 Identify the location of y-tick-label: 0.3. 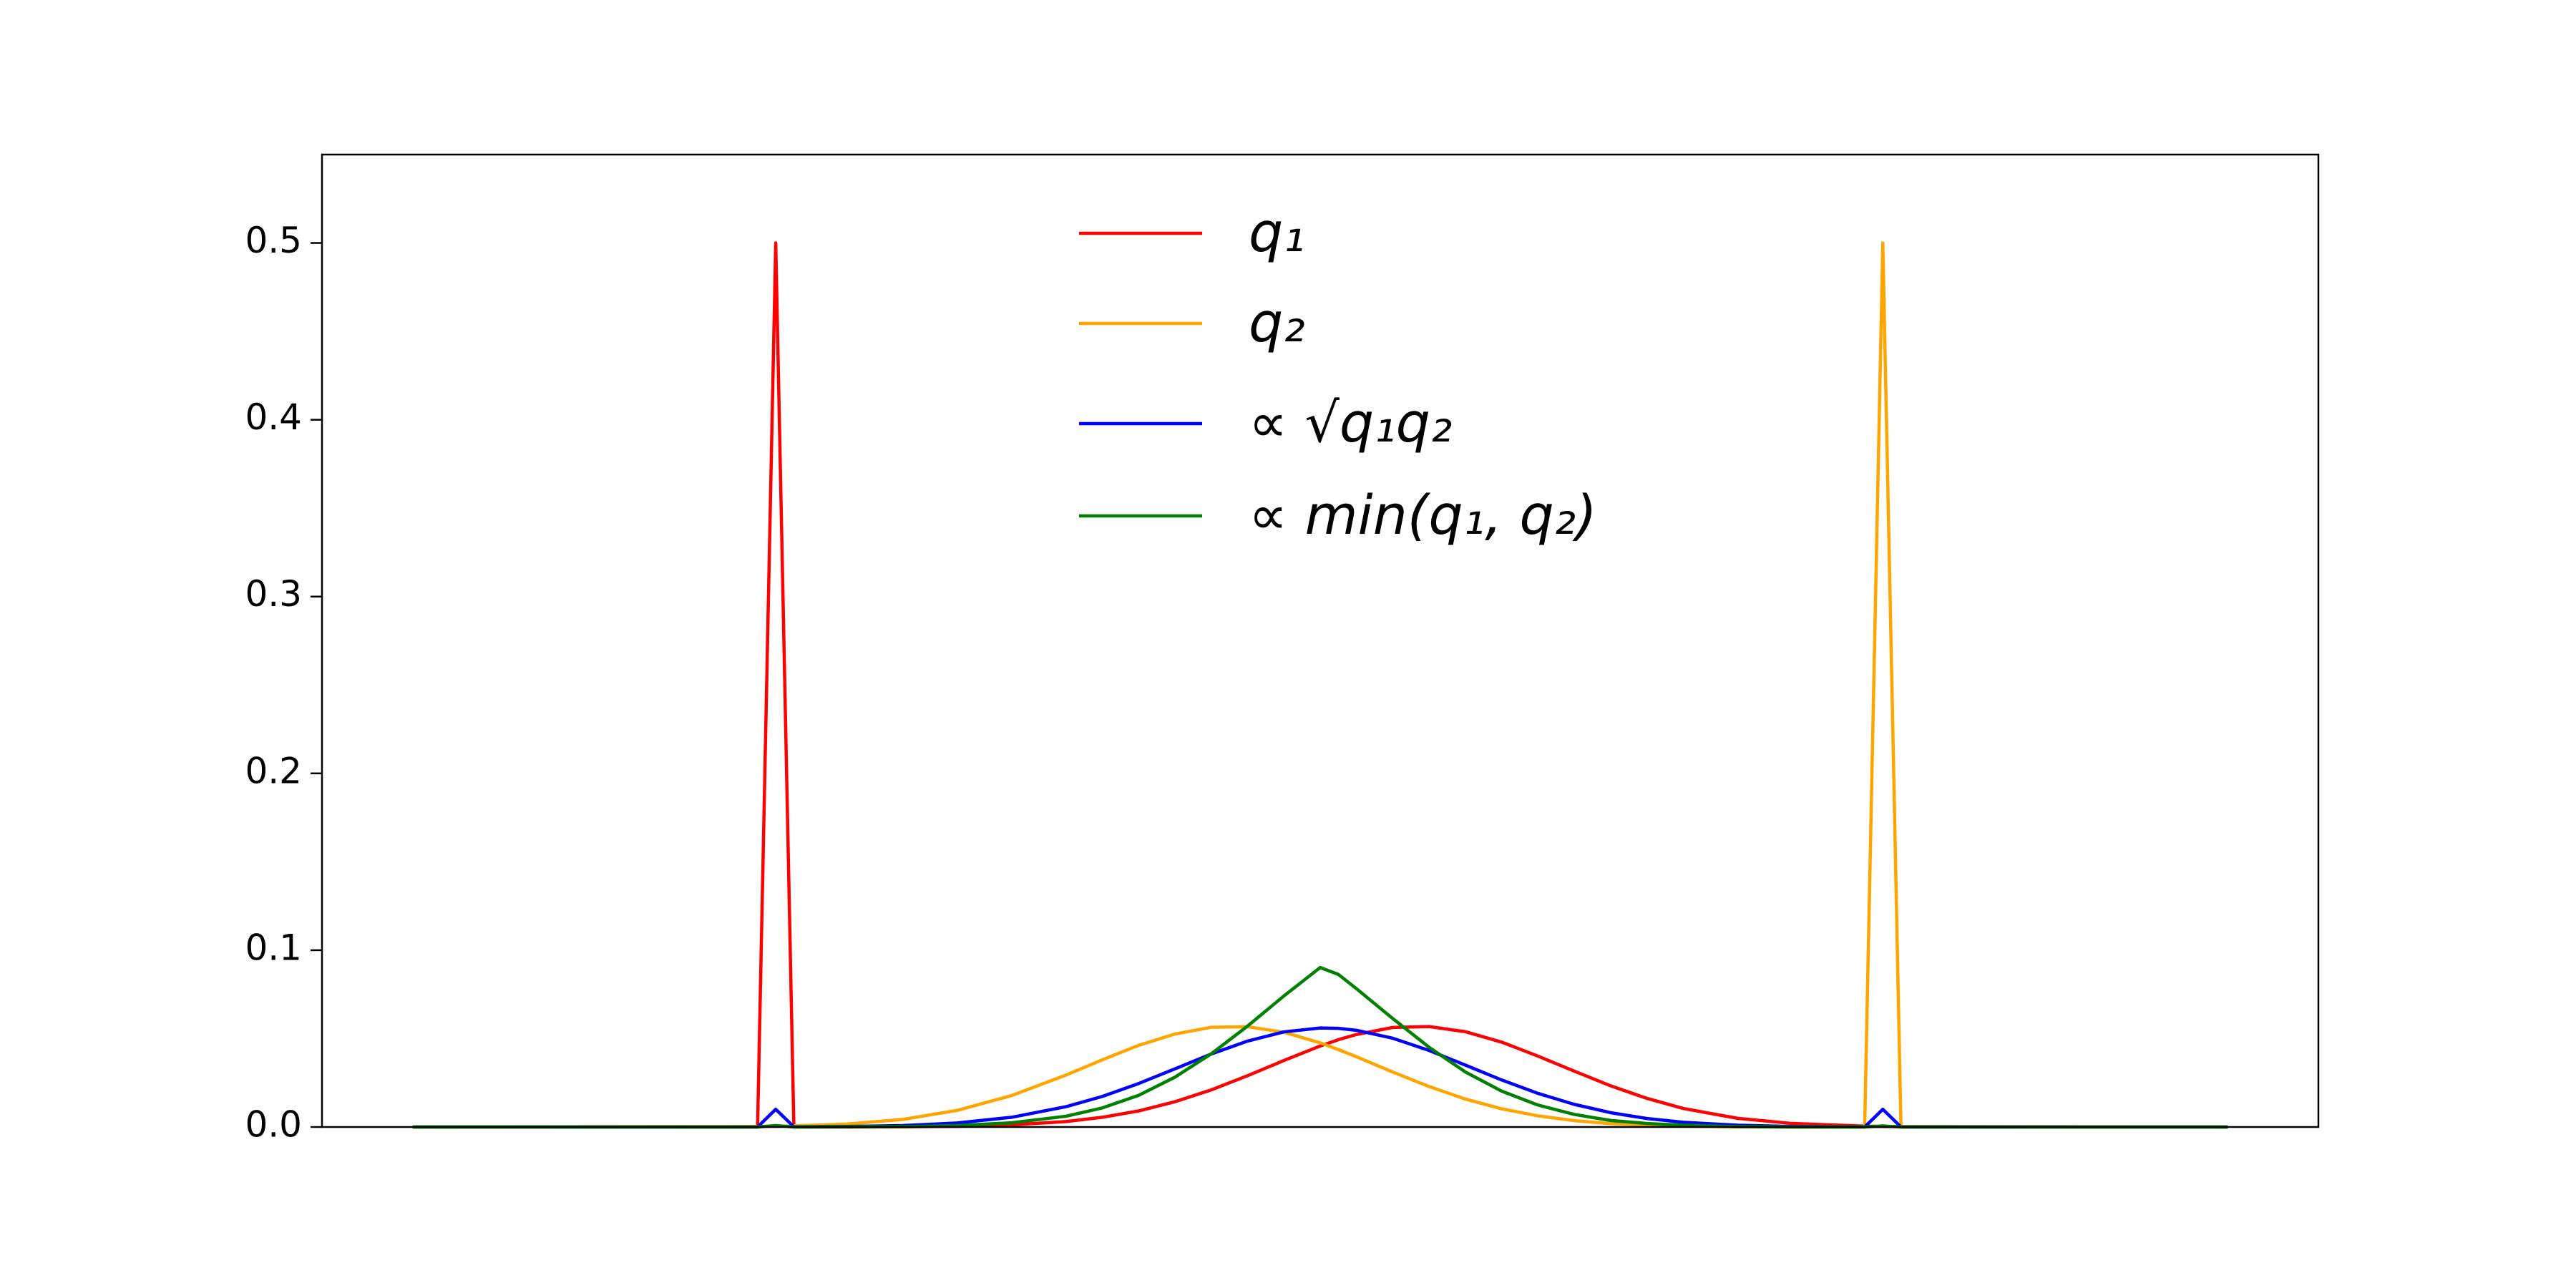
(273, 594).